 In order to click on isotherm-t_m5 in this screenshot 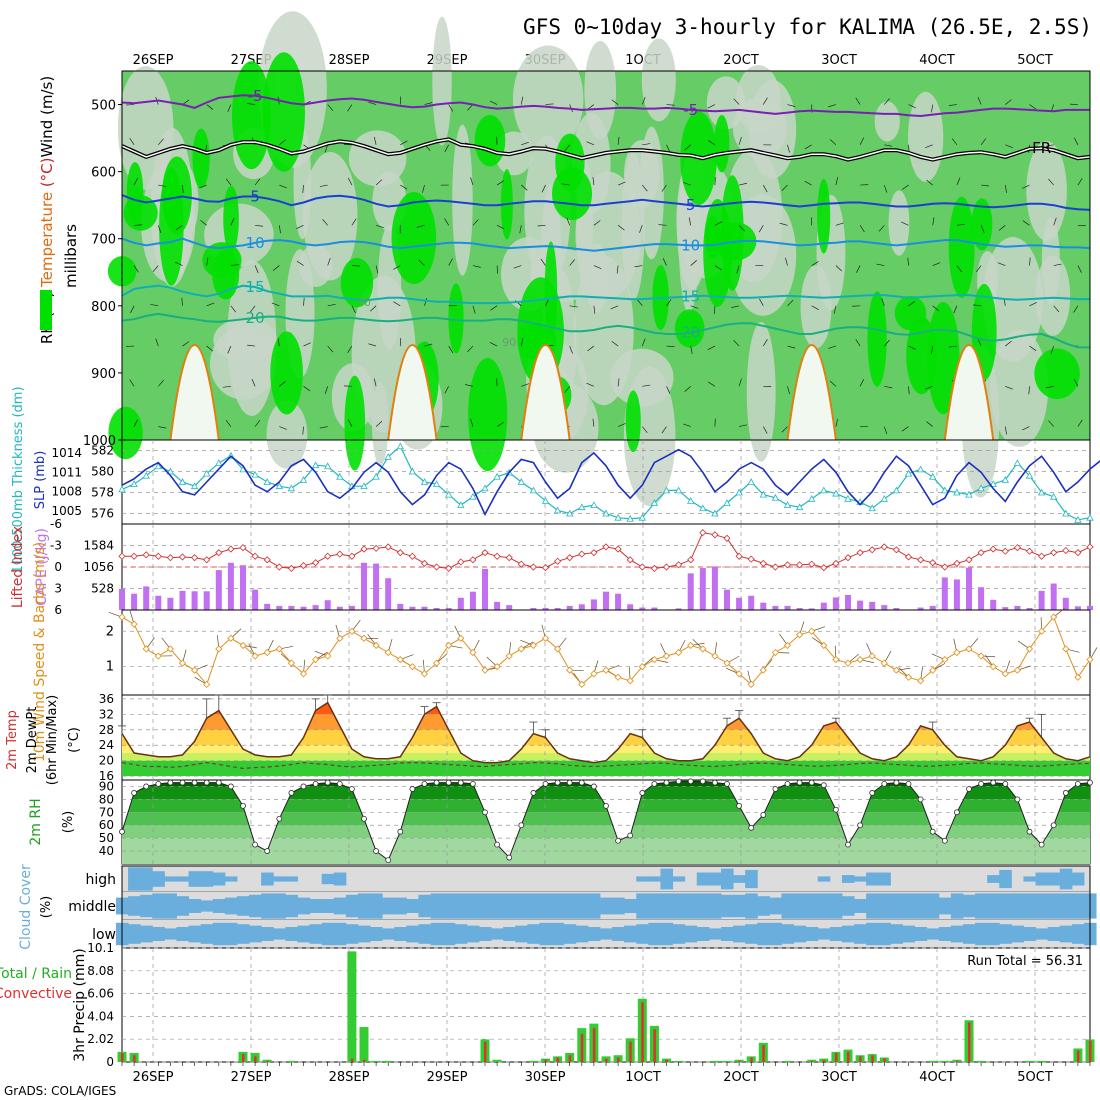, I will do `click(605, 106)`.